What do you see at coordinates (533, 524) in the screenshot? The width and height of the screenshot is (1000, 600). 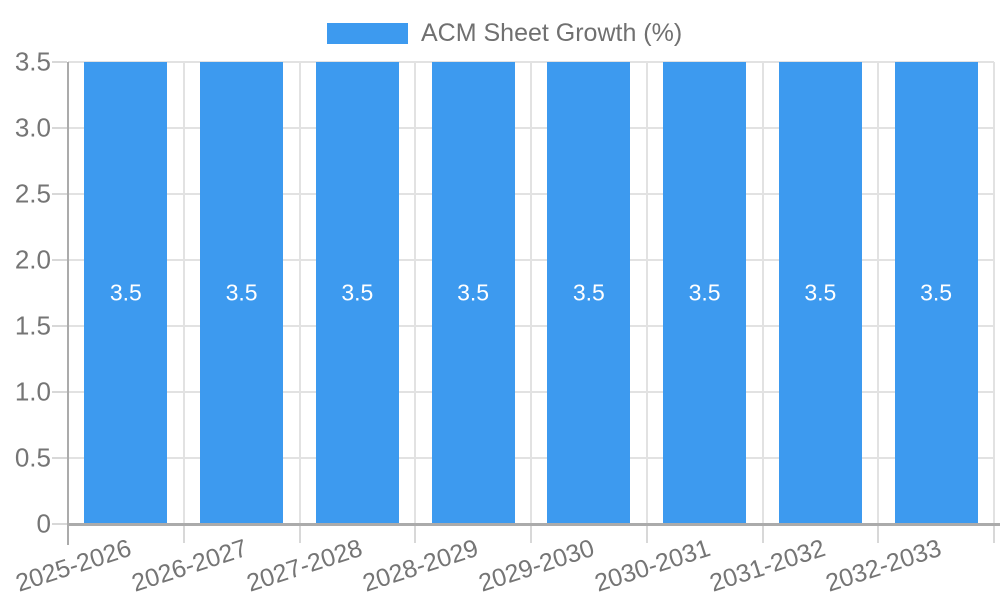 I see `x-axis-line` at bounding box center [533, 524].